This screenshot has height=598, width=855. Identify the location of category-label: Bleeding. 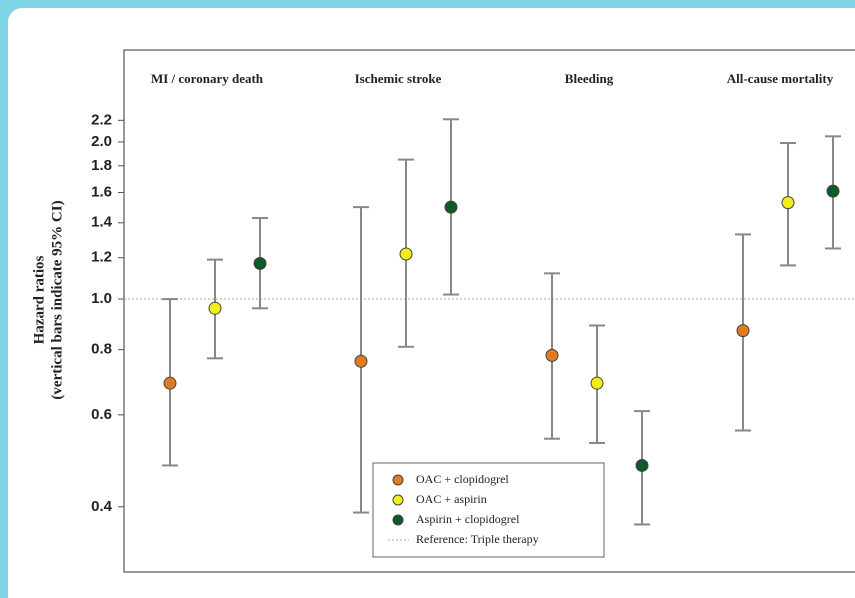
(589, 78).